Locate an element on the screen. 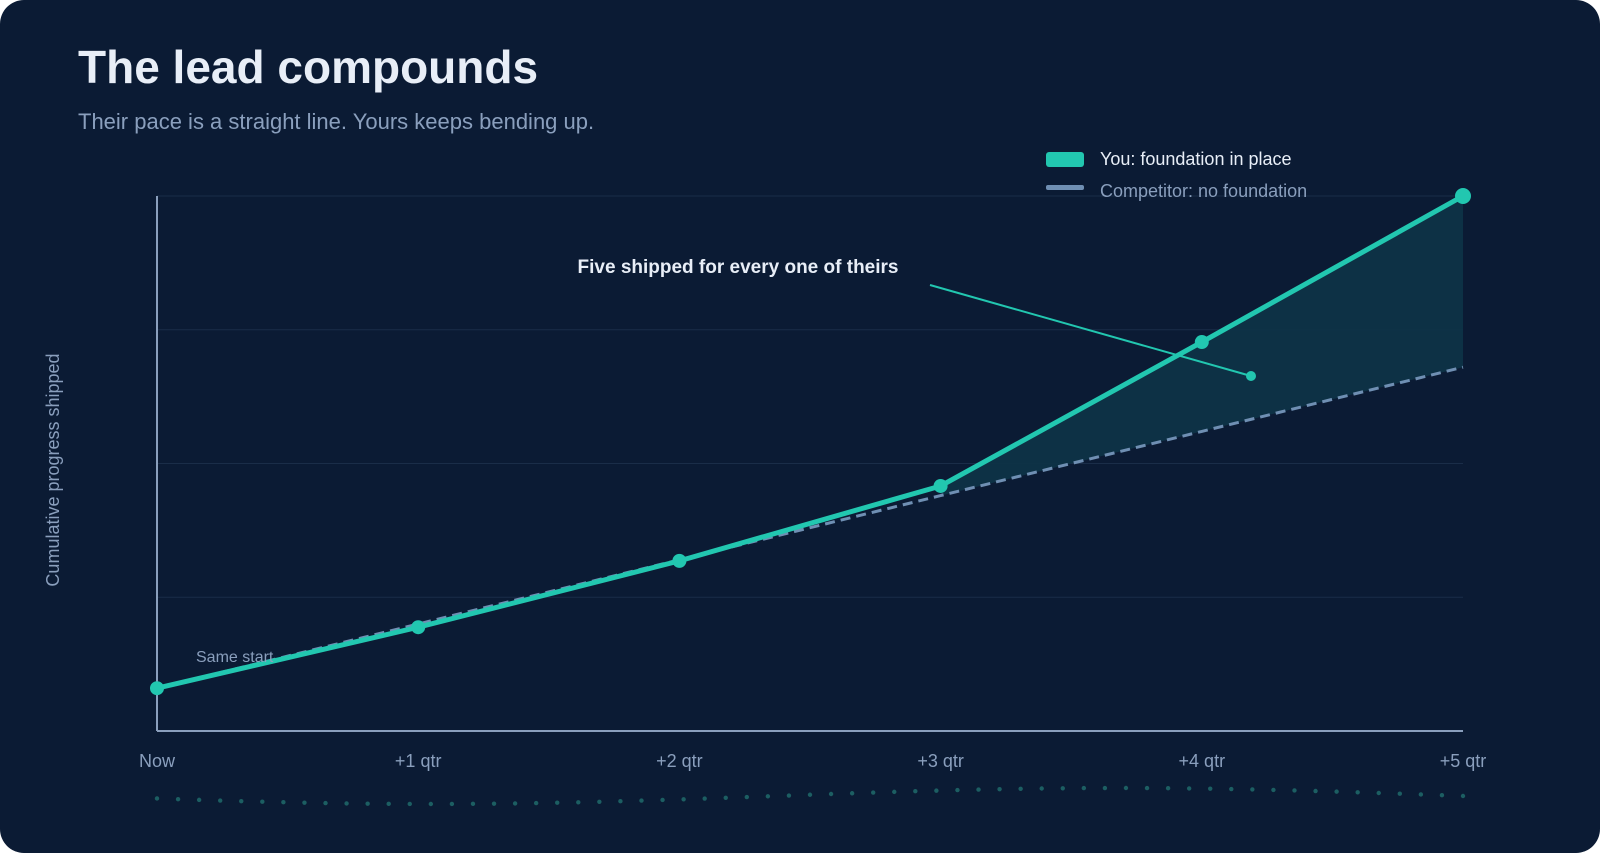 This screenshot has height=853, width=1600. annotation: Same start is located at coordinates (235, 657).